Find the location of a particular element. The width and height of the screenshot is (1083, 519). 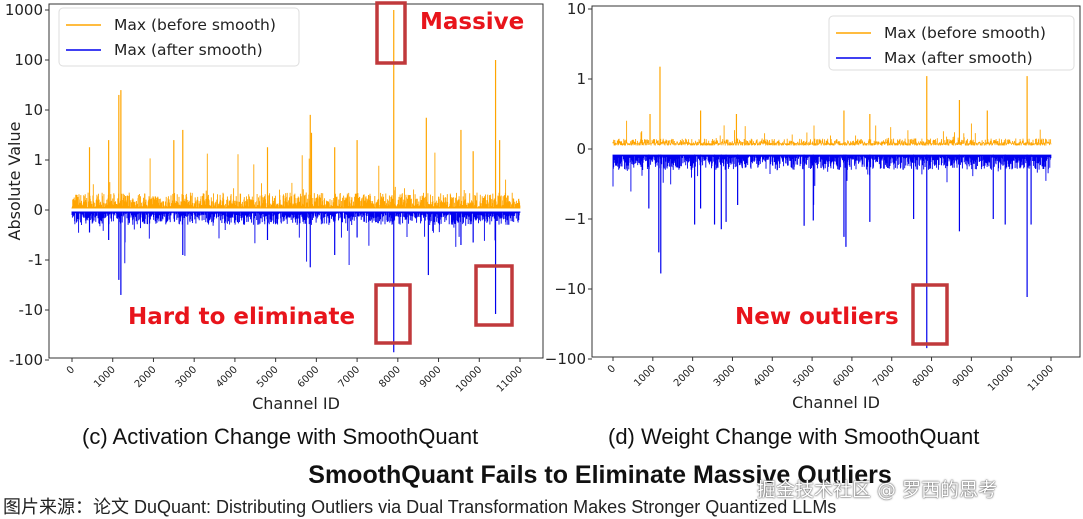

y-tick-label: −10 is located at coordinates (570, 289).